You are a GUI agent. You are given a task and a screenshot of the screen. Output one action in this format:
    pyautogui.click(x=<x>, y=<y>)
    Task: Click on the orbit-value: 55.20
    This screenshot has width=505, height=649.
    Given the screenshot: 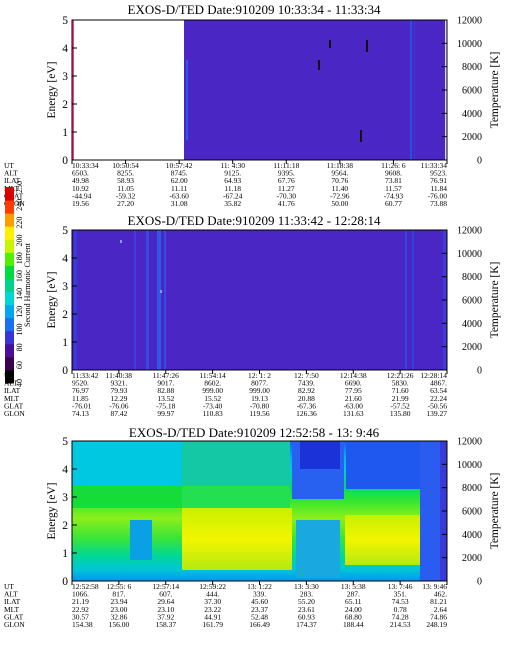 What is the action you would take?
    pyautogui.click(x=306, y=601)
    